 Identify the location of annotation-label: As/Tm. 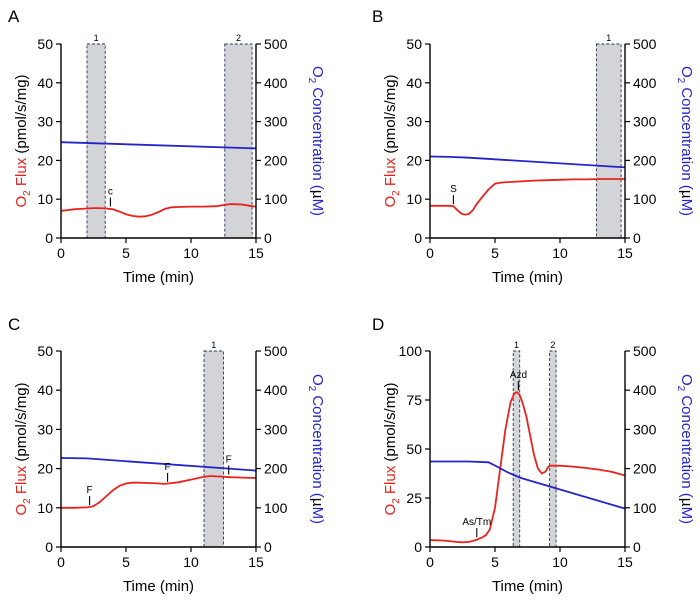
(476, 522).